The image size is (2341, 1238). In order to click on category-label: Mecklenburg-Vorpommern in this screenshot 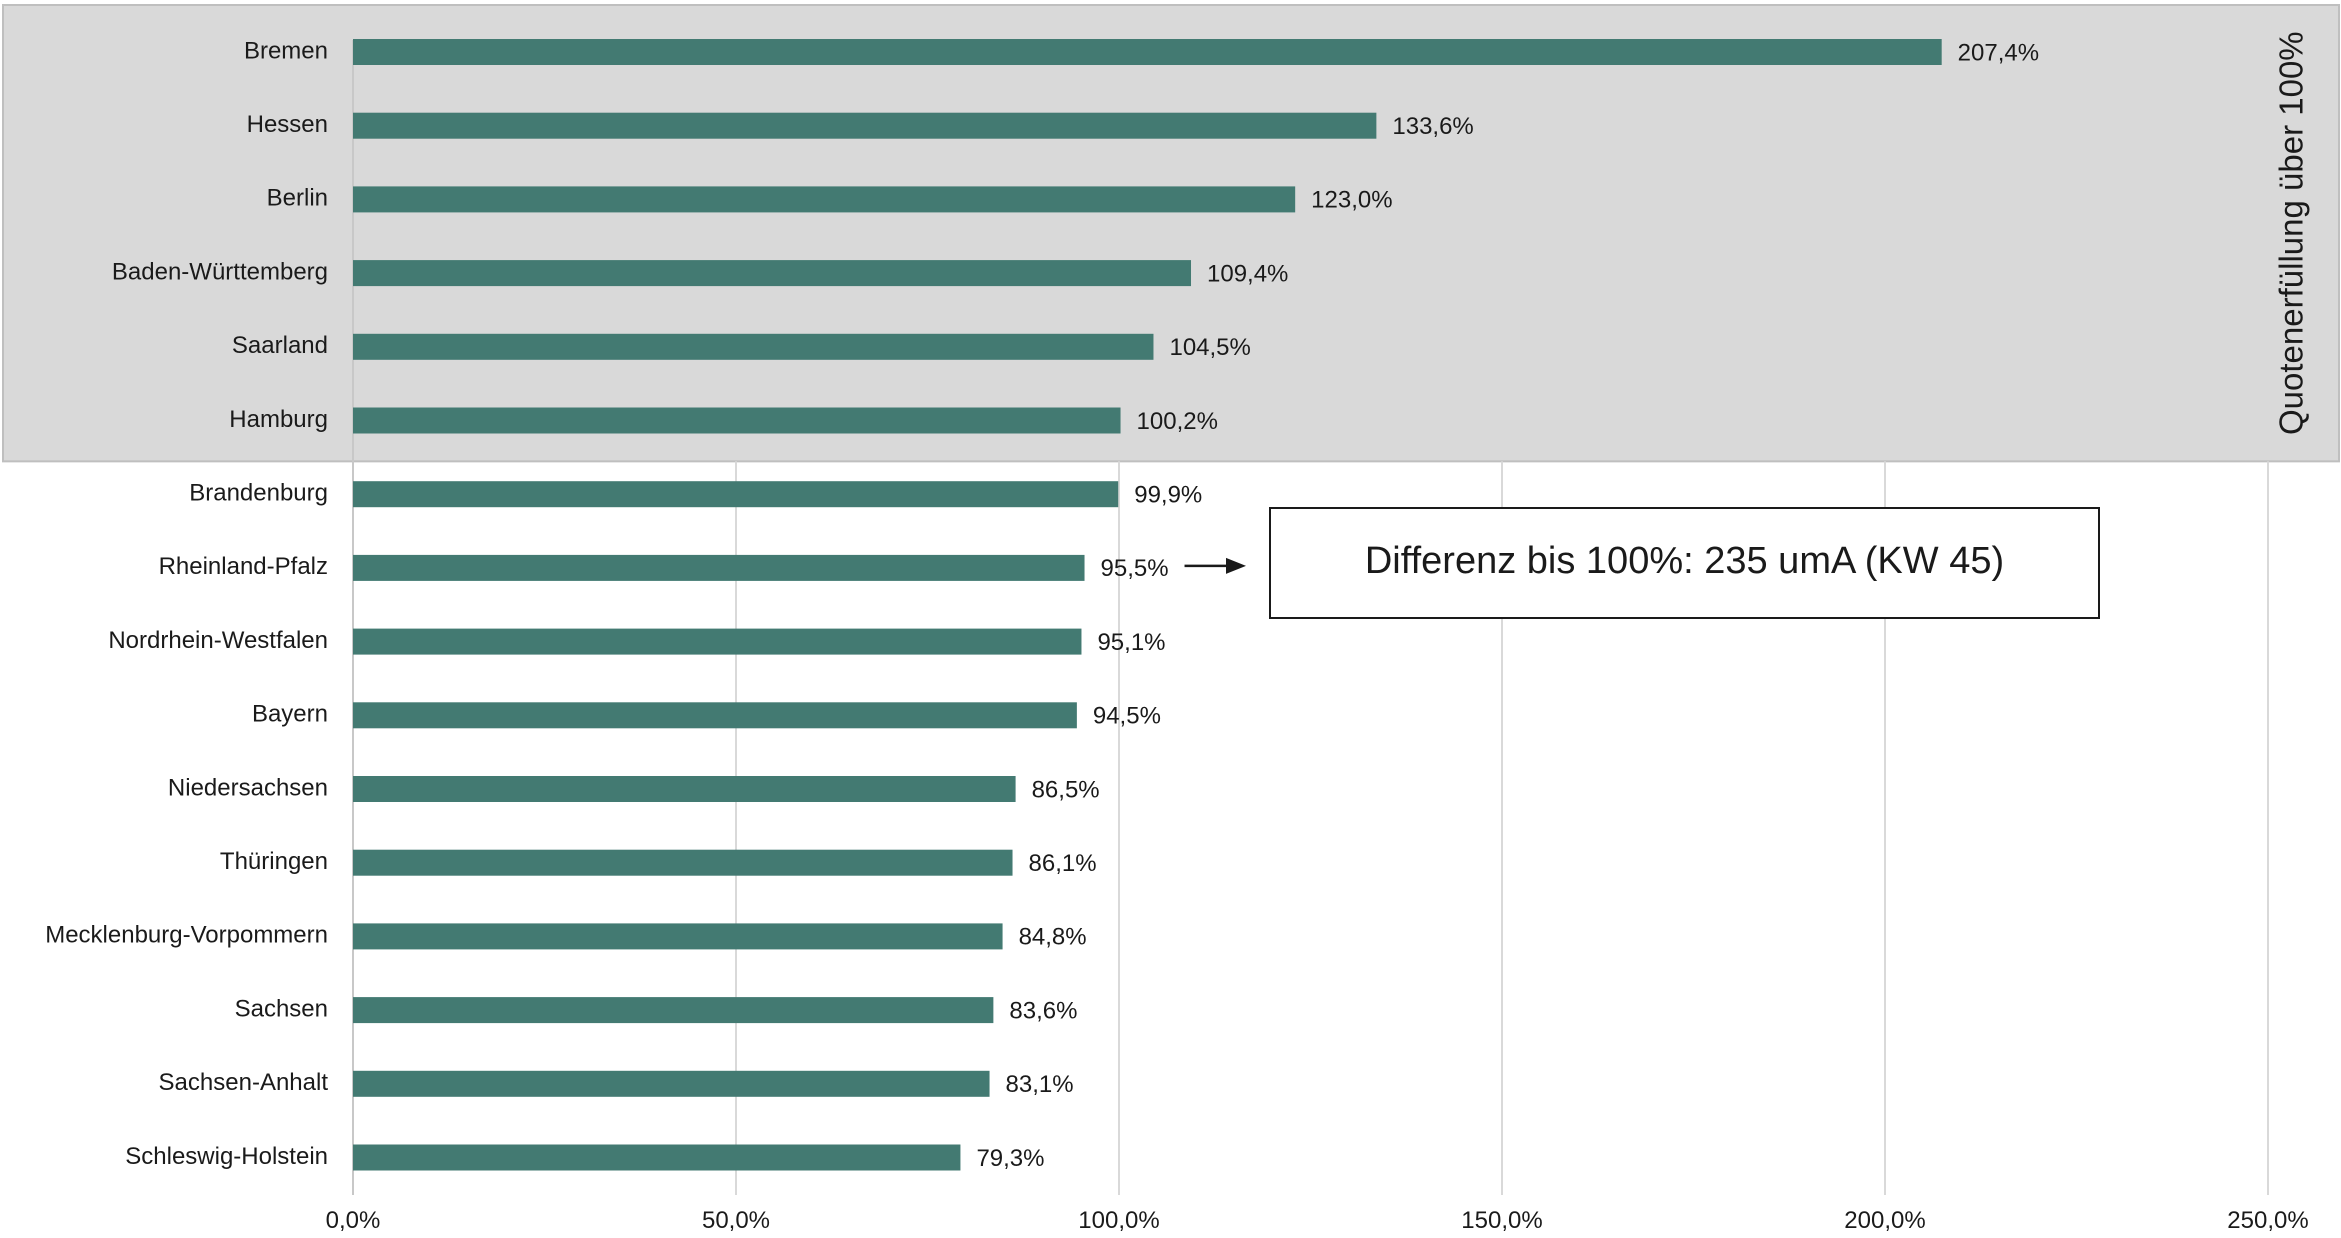, I will do `click(186, 935)`.